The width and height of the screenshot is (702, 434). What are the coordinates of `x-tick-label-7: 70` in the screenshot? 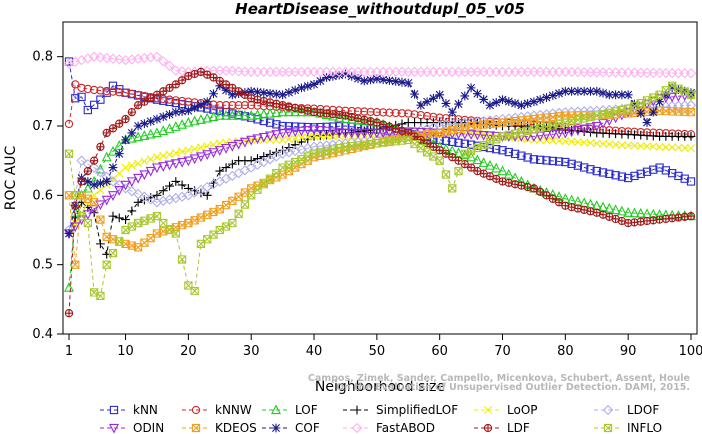 It's located at (502, 351).